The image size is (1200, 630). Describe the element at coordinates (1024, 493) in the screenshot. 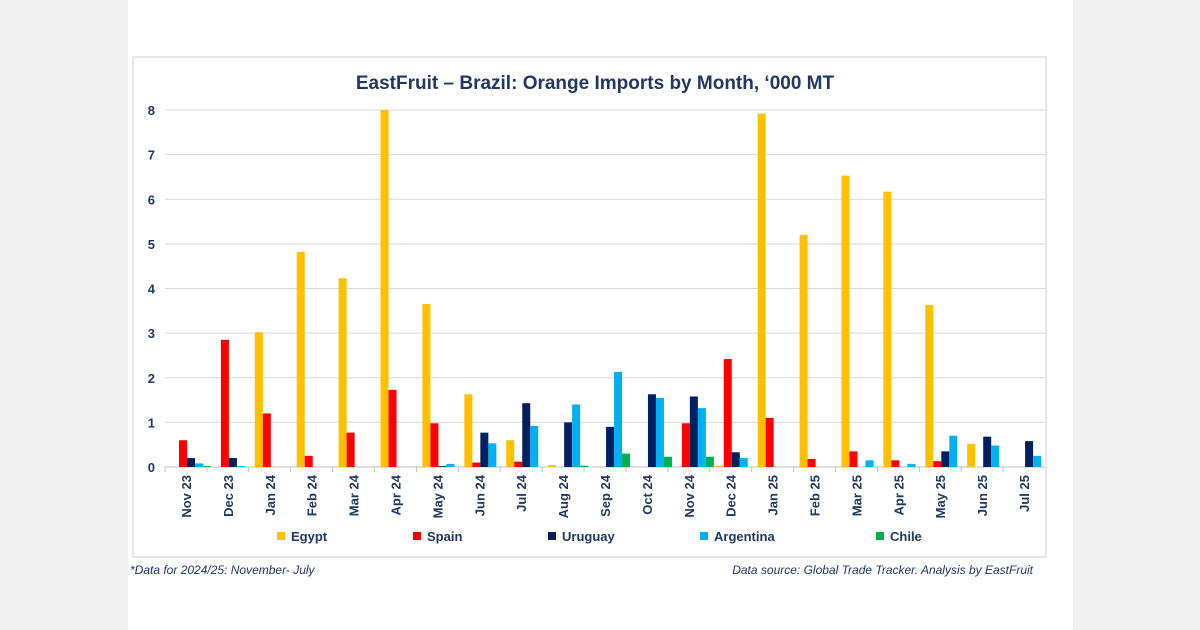

I see `x-tick-label: Jul 25` at that location.